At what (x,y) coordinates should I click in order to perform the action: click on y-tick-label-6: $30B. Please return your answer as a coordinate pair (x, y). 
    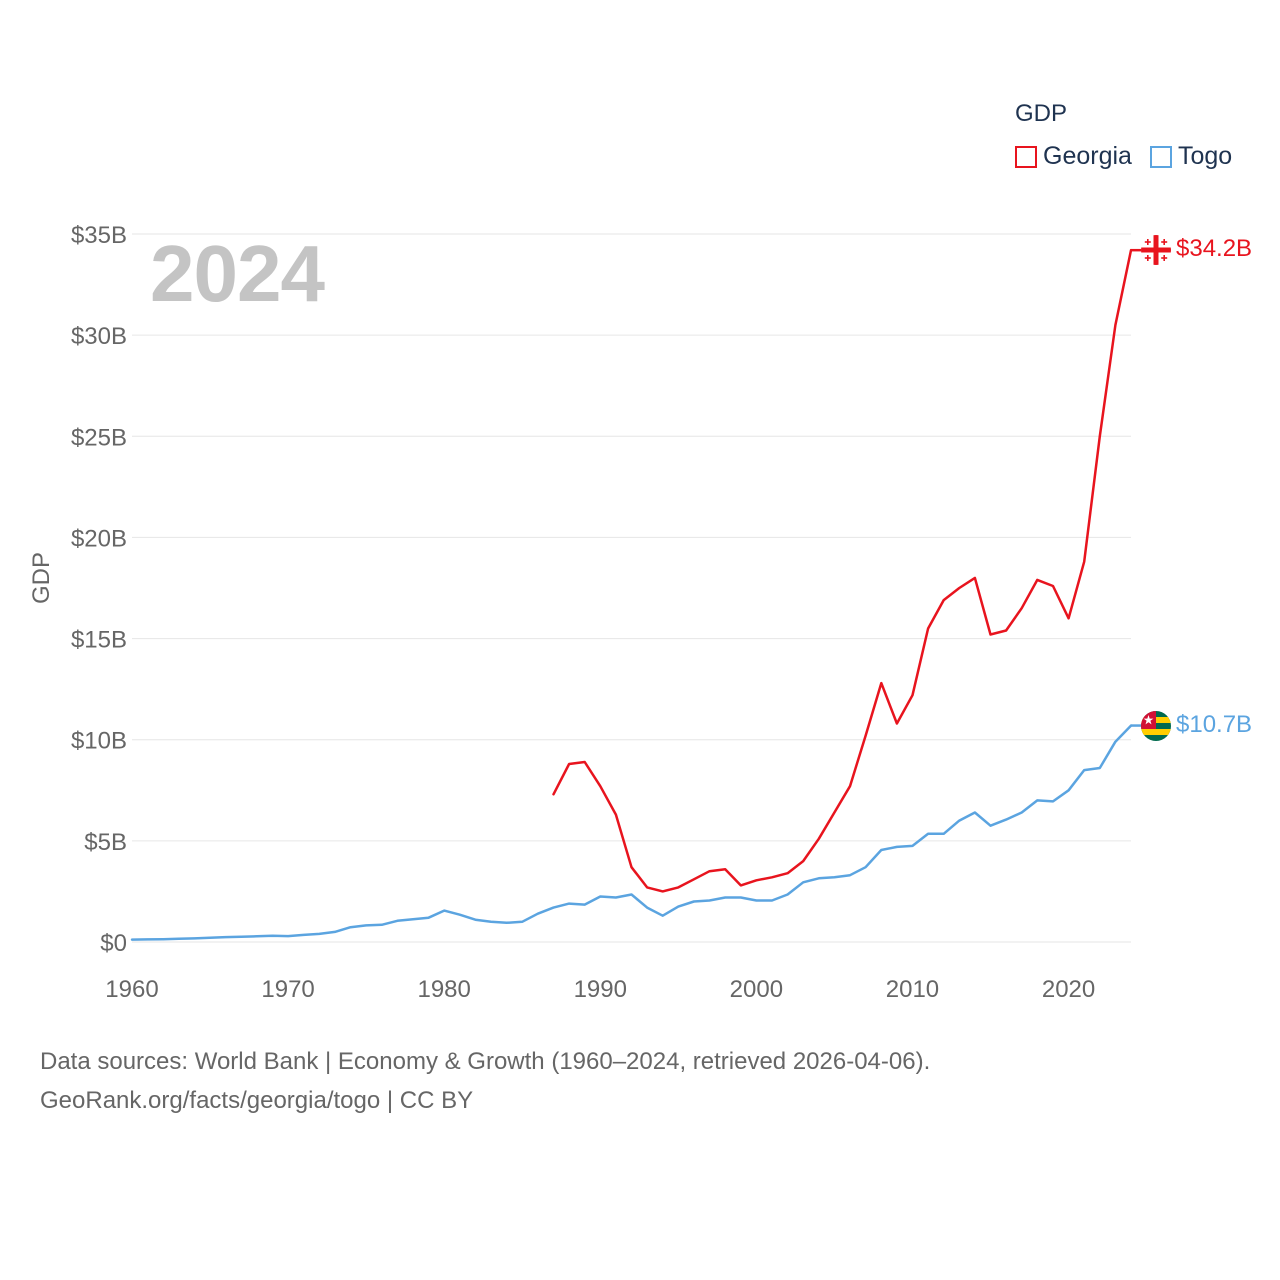
    Looking at the image, I should click on (99, 336).